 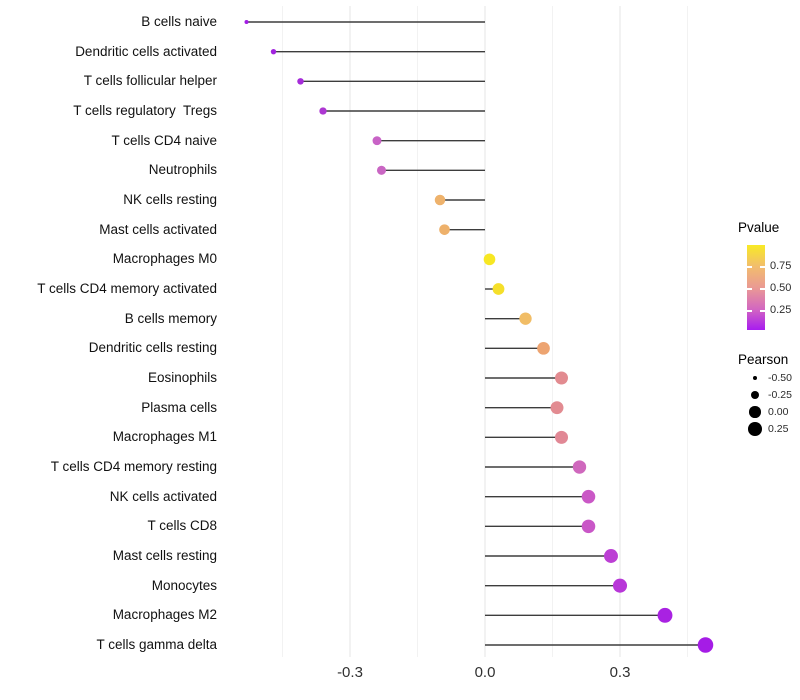 I want to click on y-axis-label: T cells gamma delta, so click(x=156, y=644).